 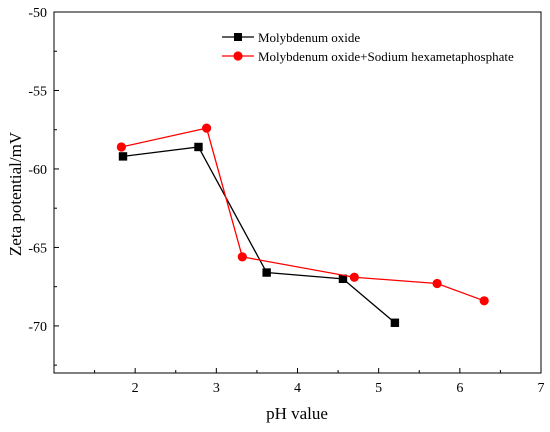 What do you see at coordinates (216, 388) in the screenshot?
I see `x-tick-label: 3` at bounding box center [216, 388].